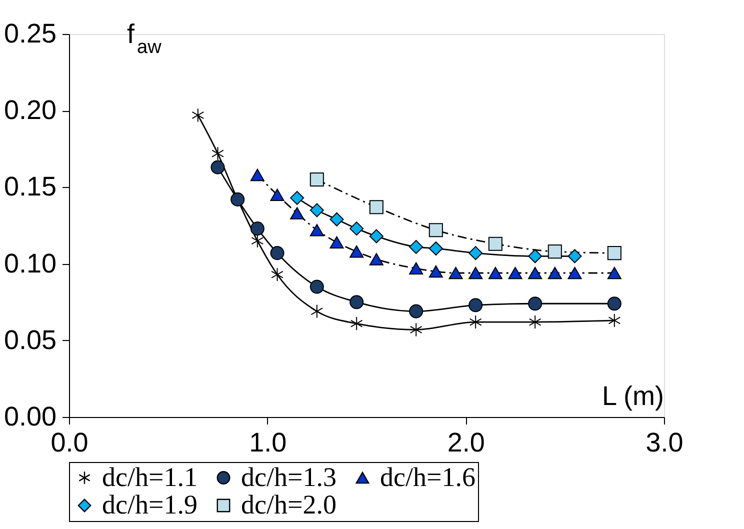 This screenshot has width=744, height=529. I want to click on x-axis-title: L (m), so click(633, 396).